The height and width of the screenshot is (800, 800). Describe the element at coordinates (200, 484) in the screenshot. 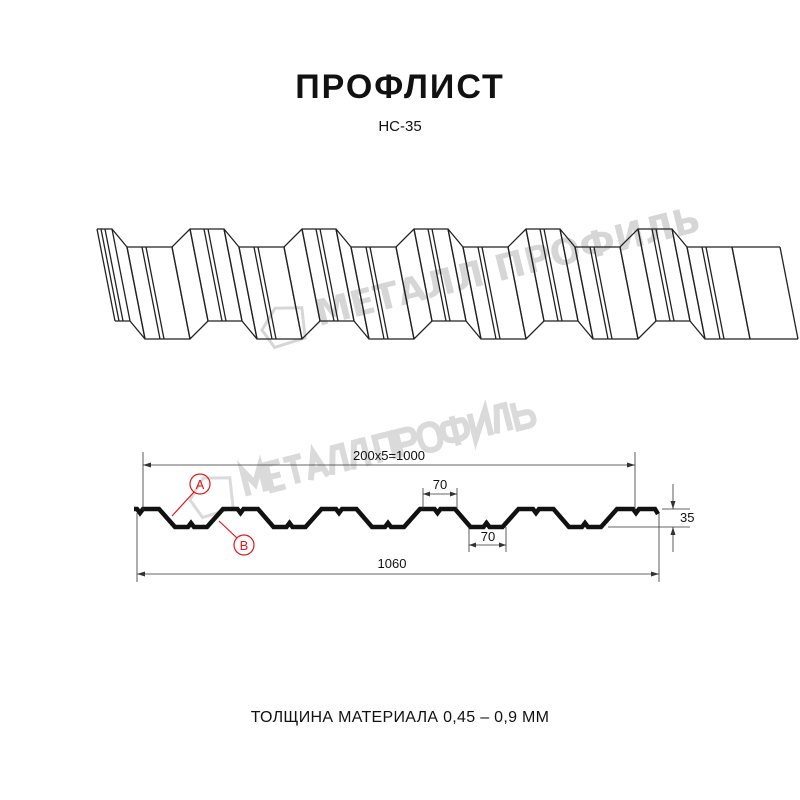

I see `callout-a-label: A` at that location.